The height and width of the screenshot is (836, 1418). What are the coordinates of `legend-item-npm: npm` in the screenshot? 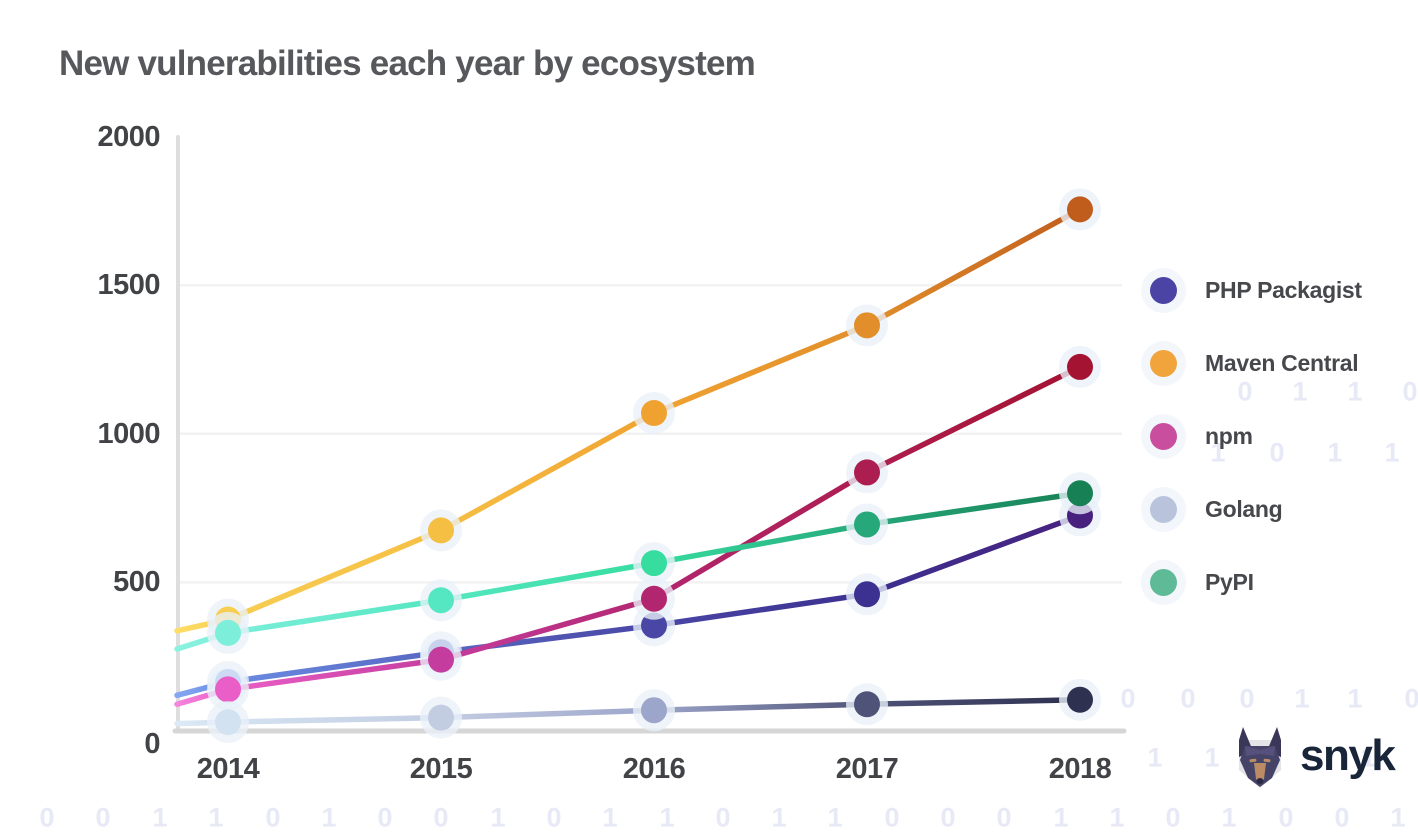 It's located at (1251, 436).